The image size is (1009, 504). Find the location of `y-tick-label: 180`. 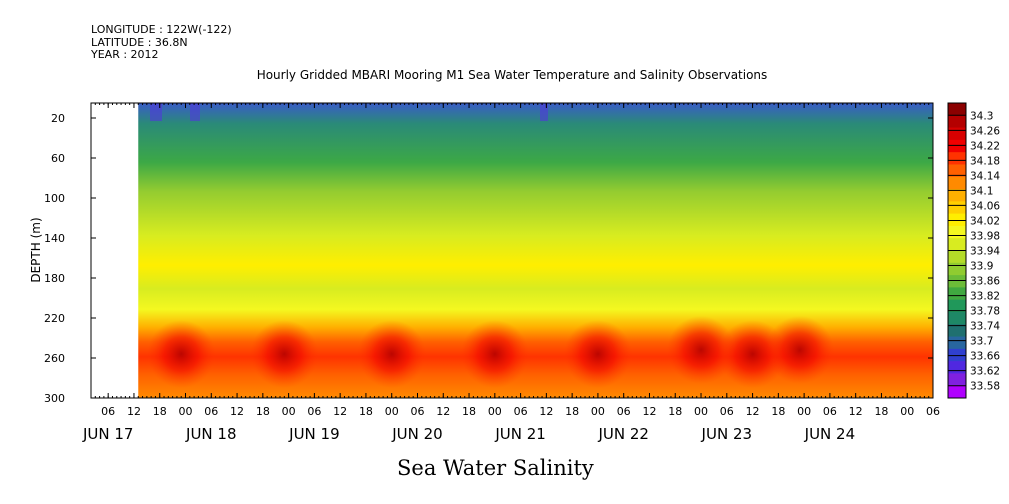

y-tick-label: 180 is located at coordinates (54, 278).